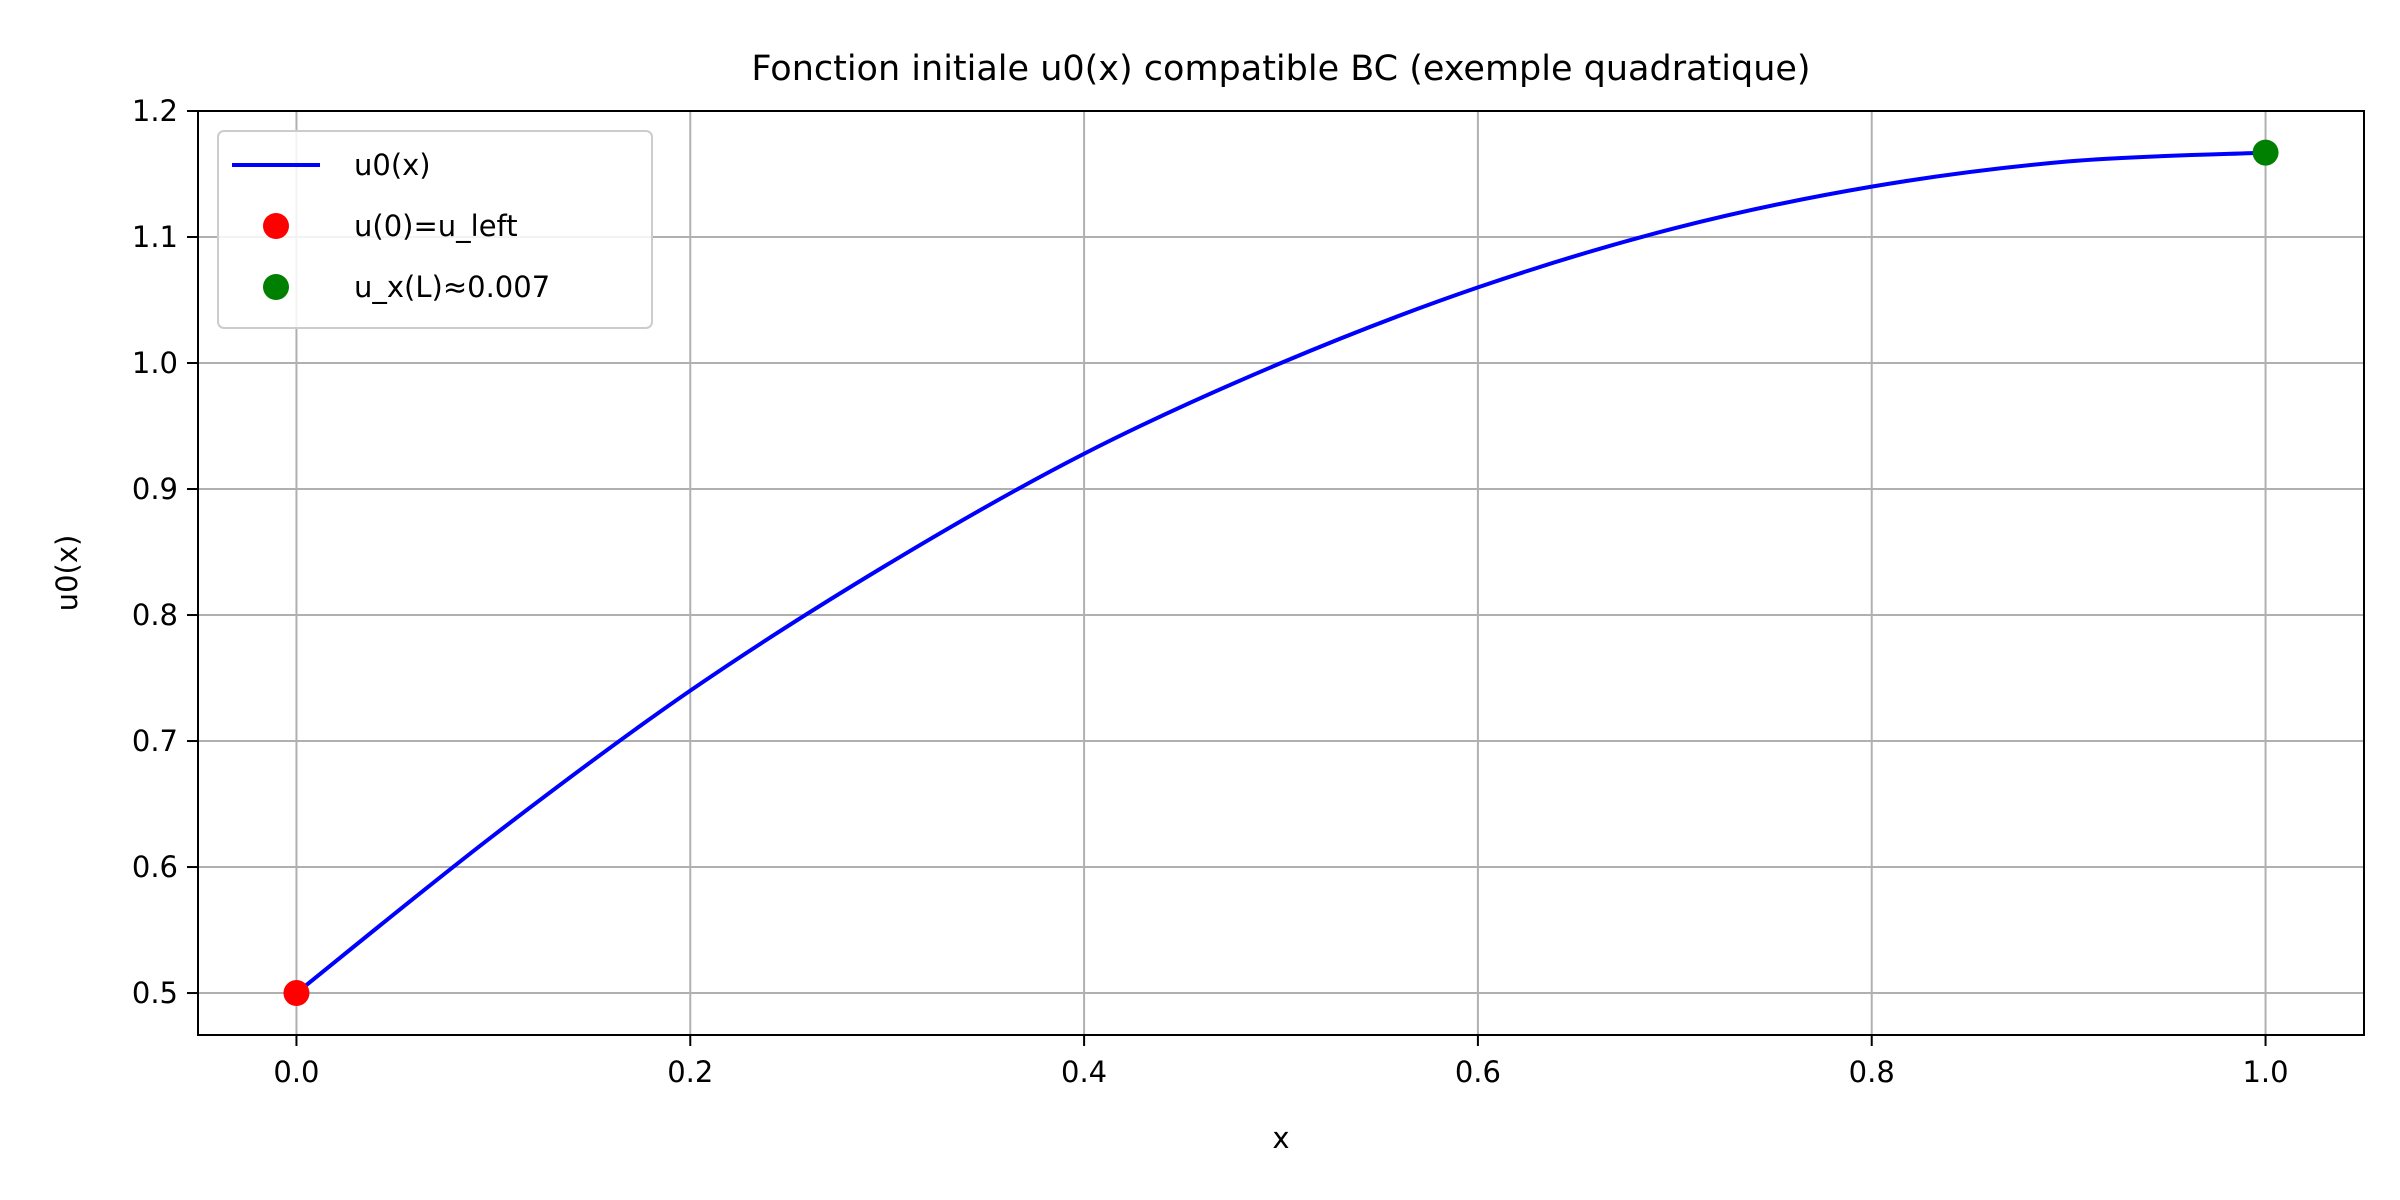 The height and width of the screenshot is (1200, 2400). I want to click on x-tick-label: 1.0, so click(2265, 1072).